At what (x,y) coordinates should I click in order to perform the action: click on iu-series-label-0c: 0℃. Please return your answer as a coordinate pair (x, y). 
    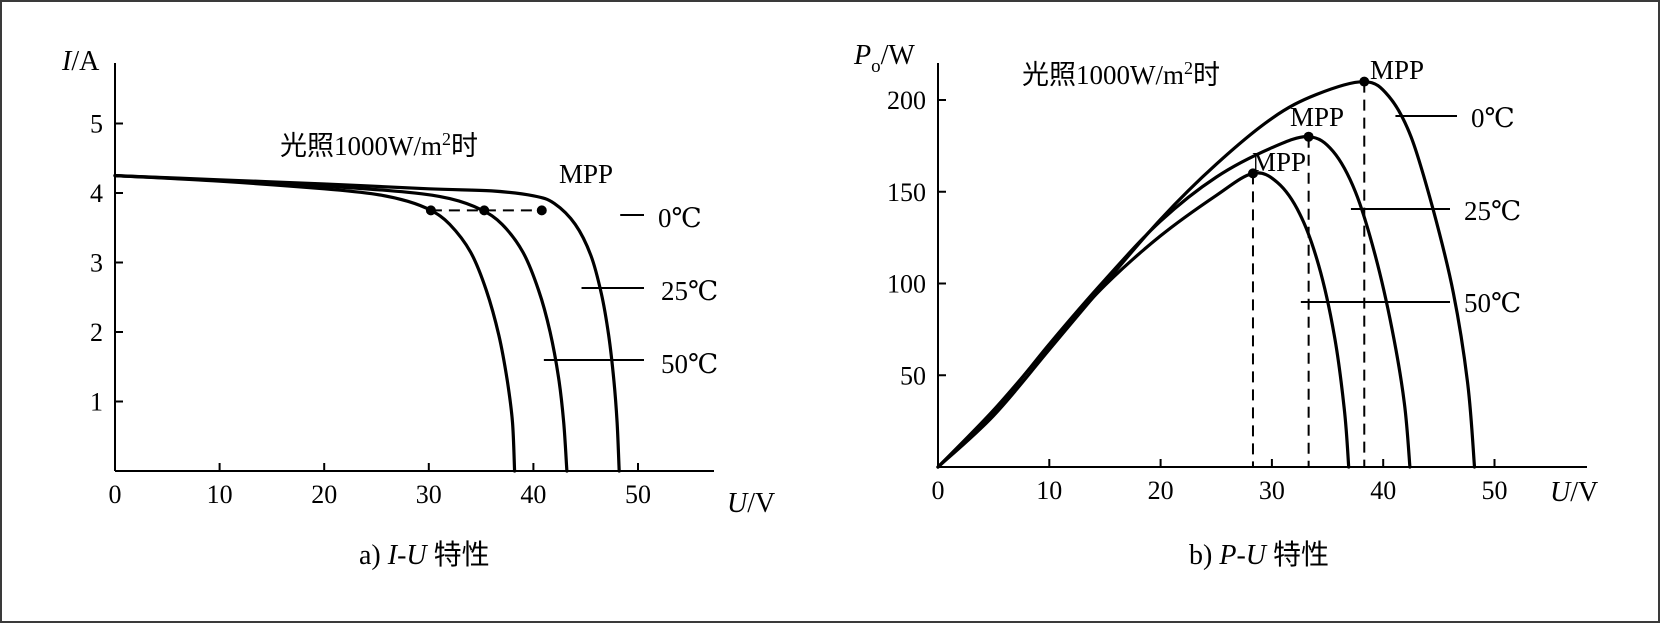
    Looking at the image, I should click on (680, 218).